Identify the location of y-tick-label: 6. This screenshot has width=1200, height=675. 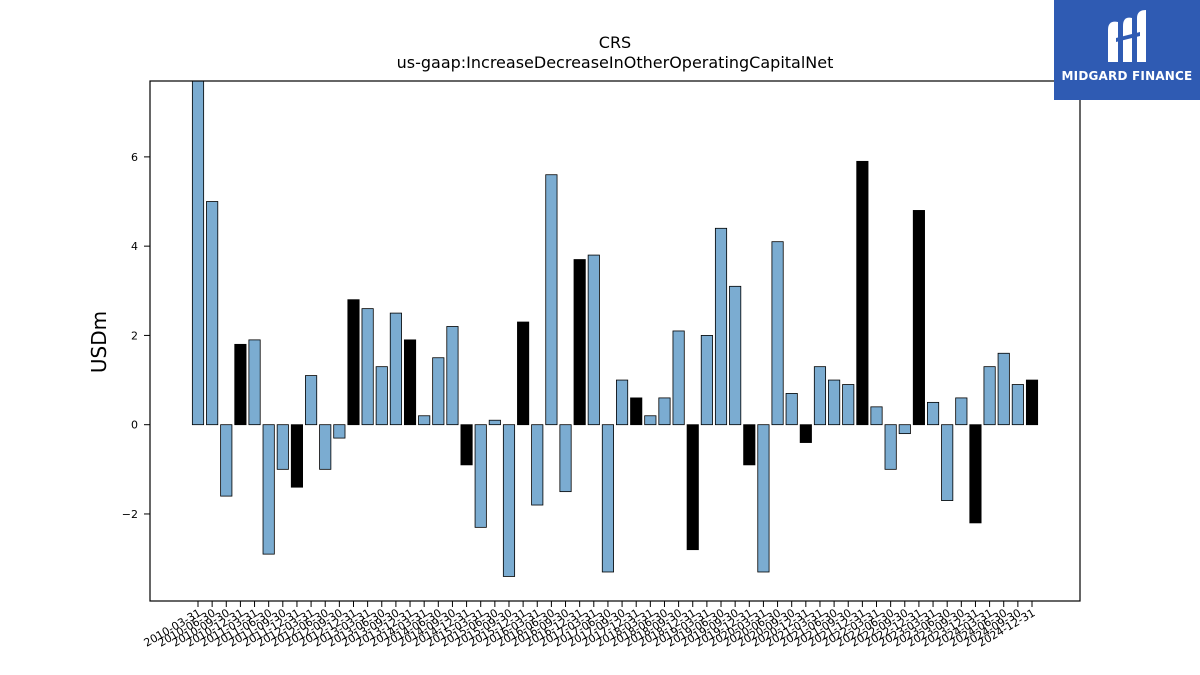
(134, 157).